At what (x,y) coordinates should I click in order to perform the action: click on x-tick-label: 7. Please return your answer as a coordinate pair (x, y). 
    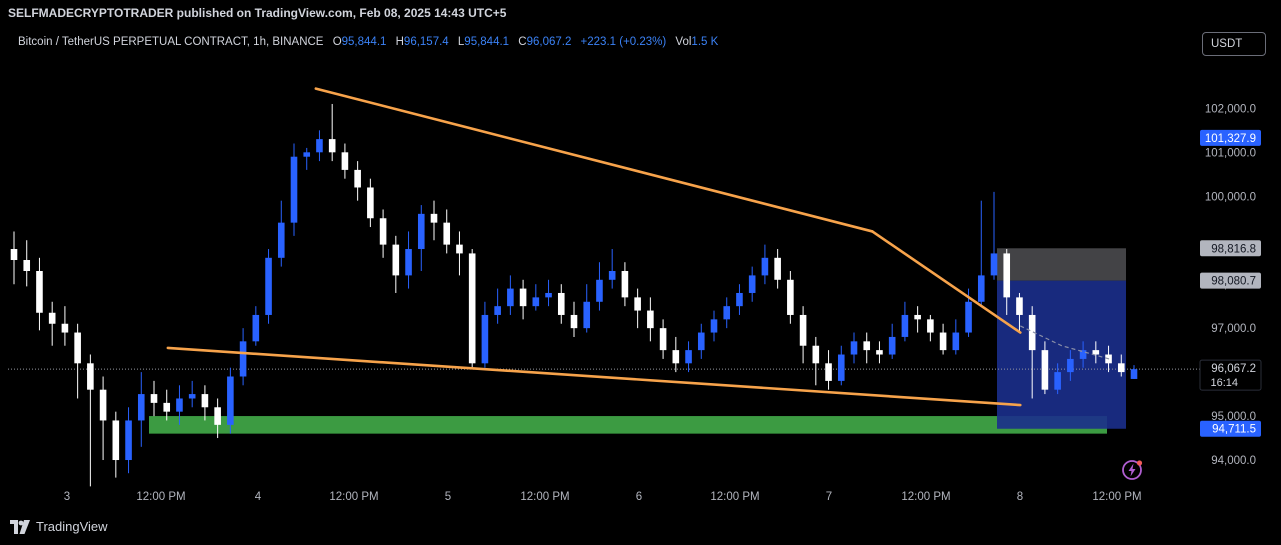
    Looking at the image, I should click on (829, 497).